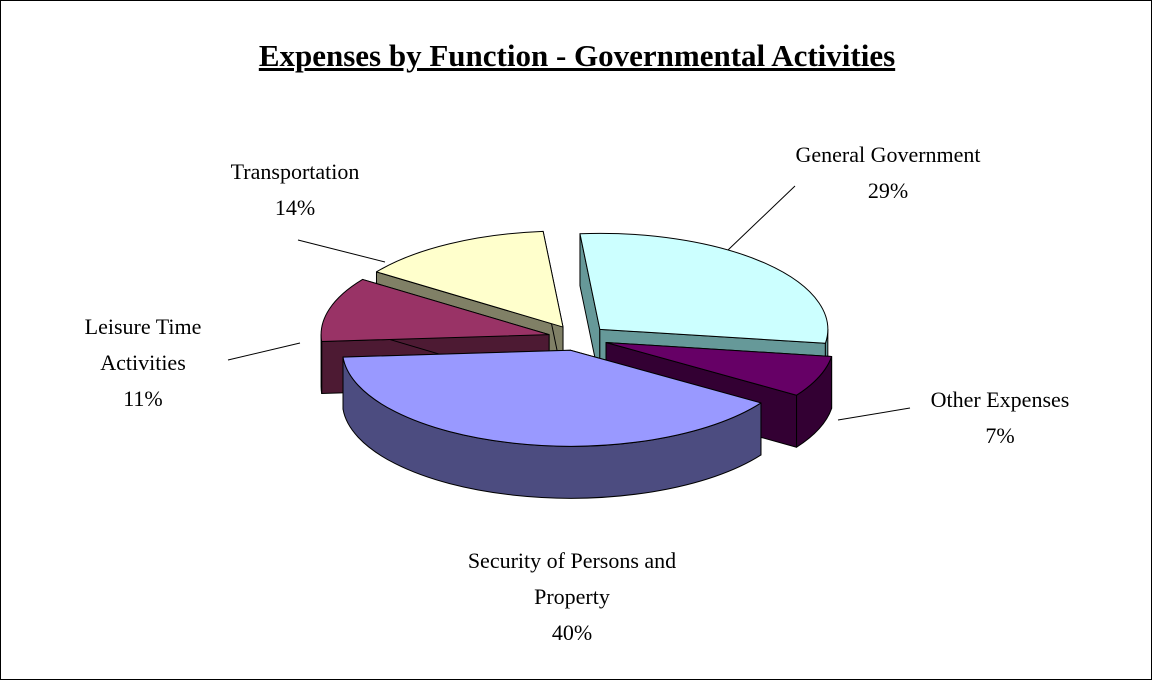 This screenshot has height=680, width=1154. I want to click on value-label: 40%, so click(572, 632).